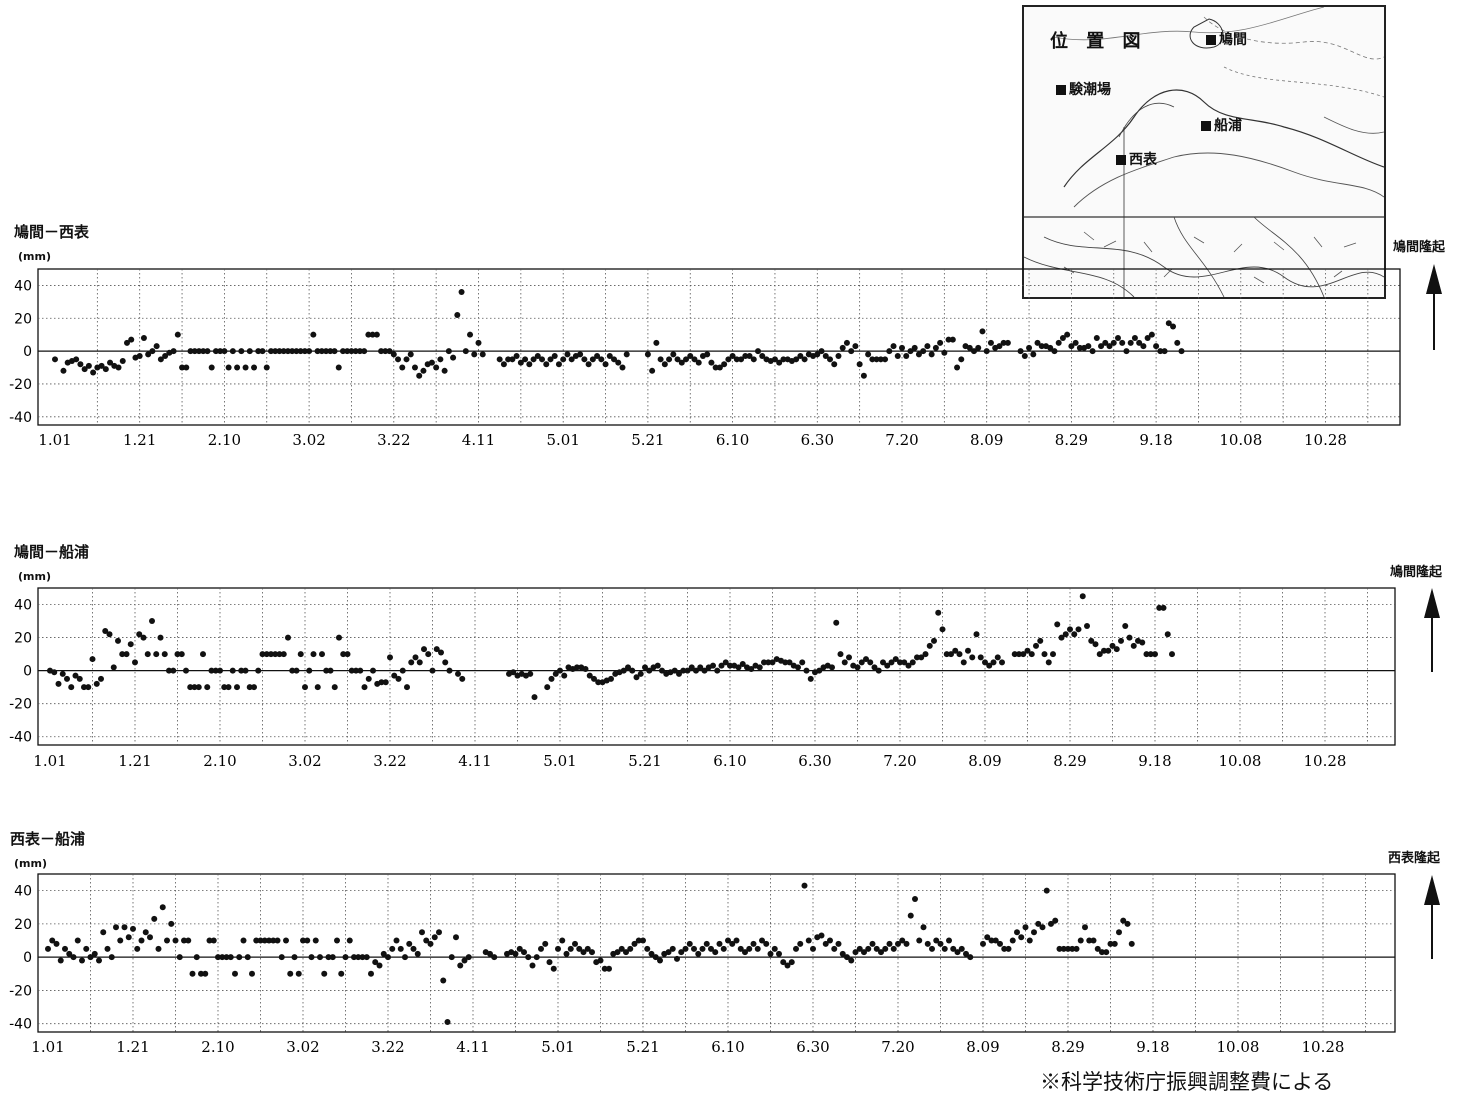  What do you see at coordinates (1325, 440) in the screenshot?
I see `x-tick-label: 10.28` at bounding box center [1325, 440].